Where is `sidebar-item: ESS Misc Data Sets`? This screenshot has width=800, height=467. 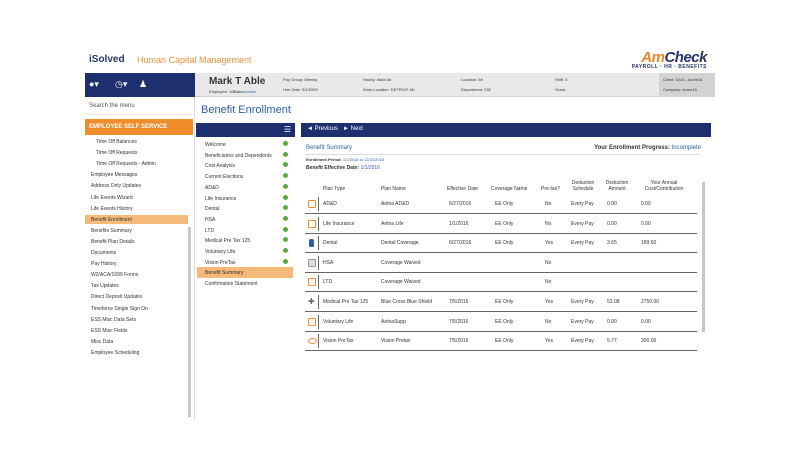
sidebar-item: ESS Misc Data Sets is located at coordinates (114, 319).